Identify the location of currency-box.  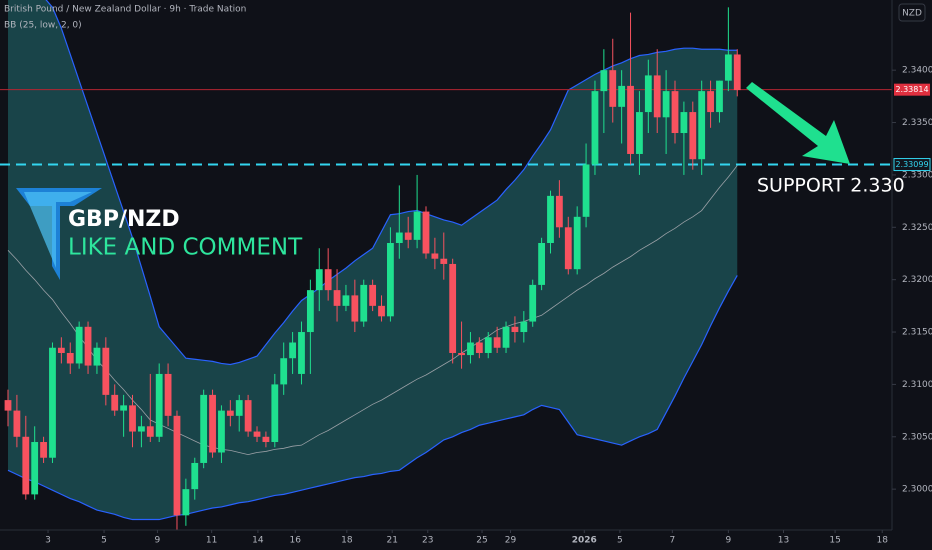
(912, 12).